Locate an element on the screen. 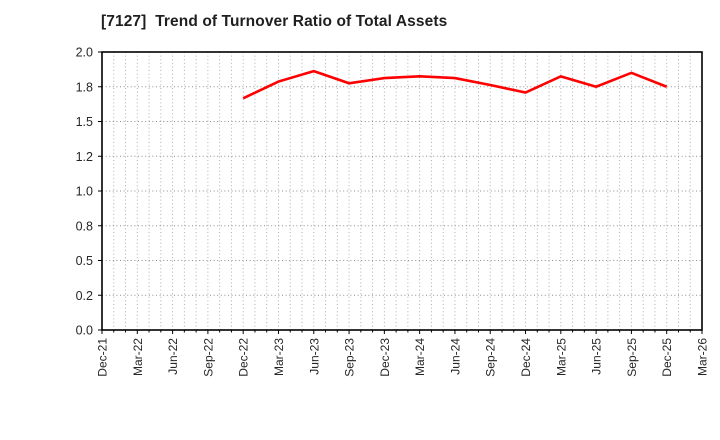 The image size is (720, 440). x-tick-label: Dec-25 is located at coordinates (667, 357).